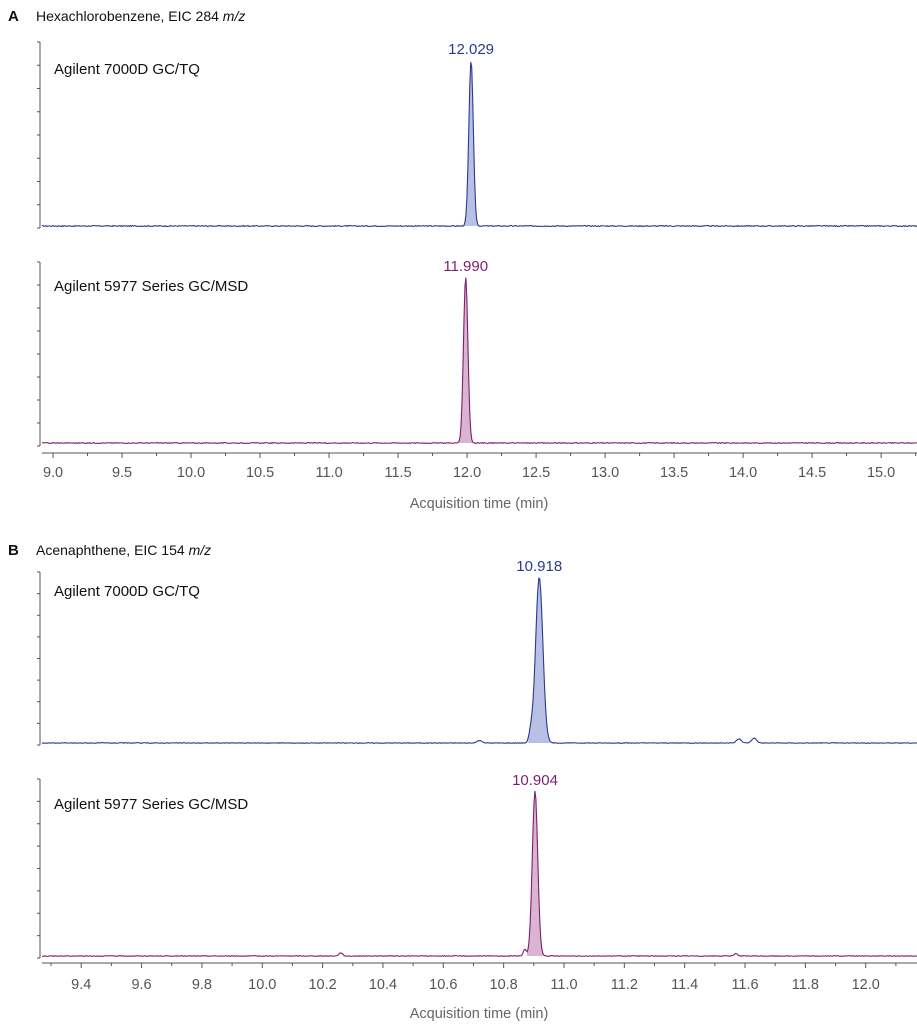  What do you see at coordinates (151, 286) in the screenshot?
I see `panel-a-bottom-instrument-label: Agilent 5977 Series GC/MSD` at bounding box center [151, 286].